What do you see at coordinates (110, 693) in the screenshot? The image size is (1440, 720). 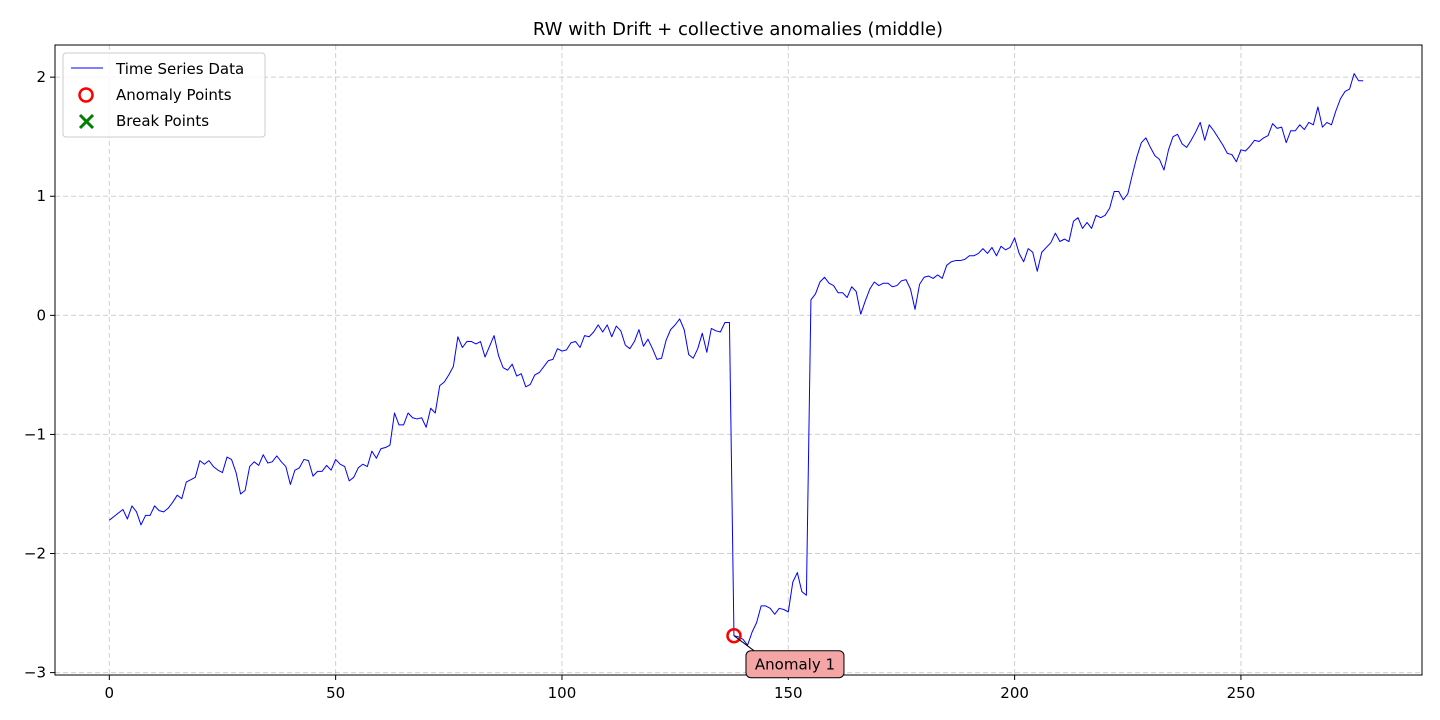 I see `x-tick-label: 0` at bounding box center [110, 693].